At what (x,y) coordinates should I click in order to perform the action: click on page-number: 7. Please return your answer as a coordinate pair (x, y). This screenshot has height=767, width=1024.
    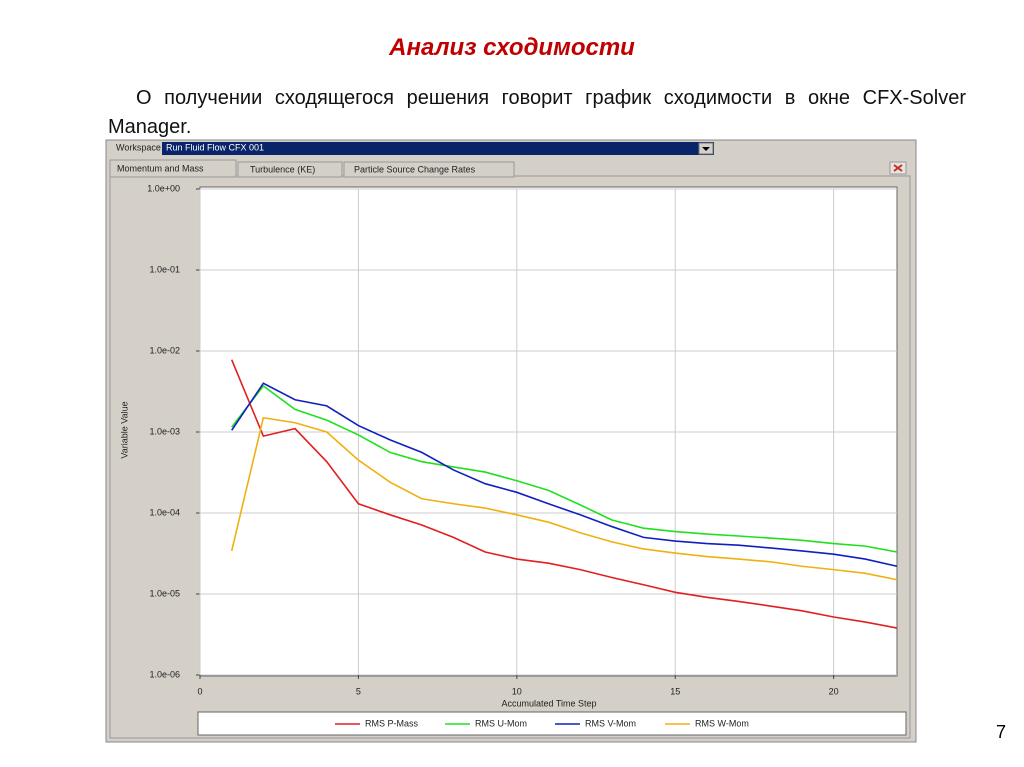
    Looking at the image, I should click on (1001, 732).